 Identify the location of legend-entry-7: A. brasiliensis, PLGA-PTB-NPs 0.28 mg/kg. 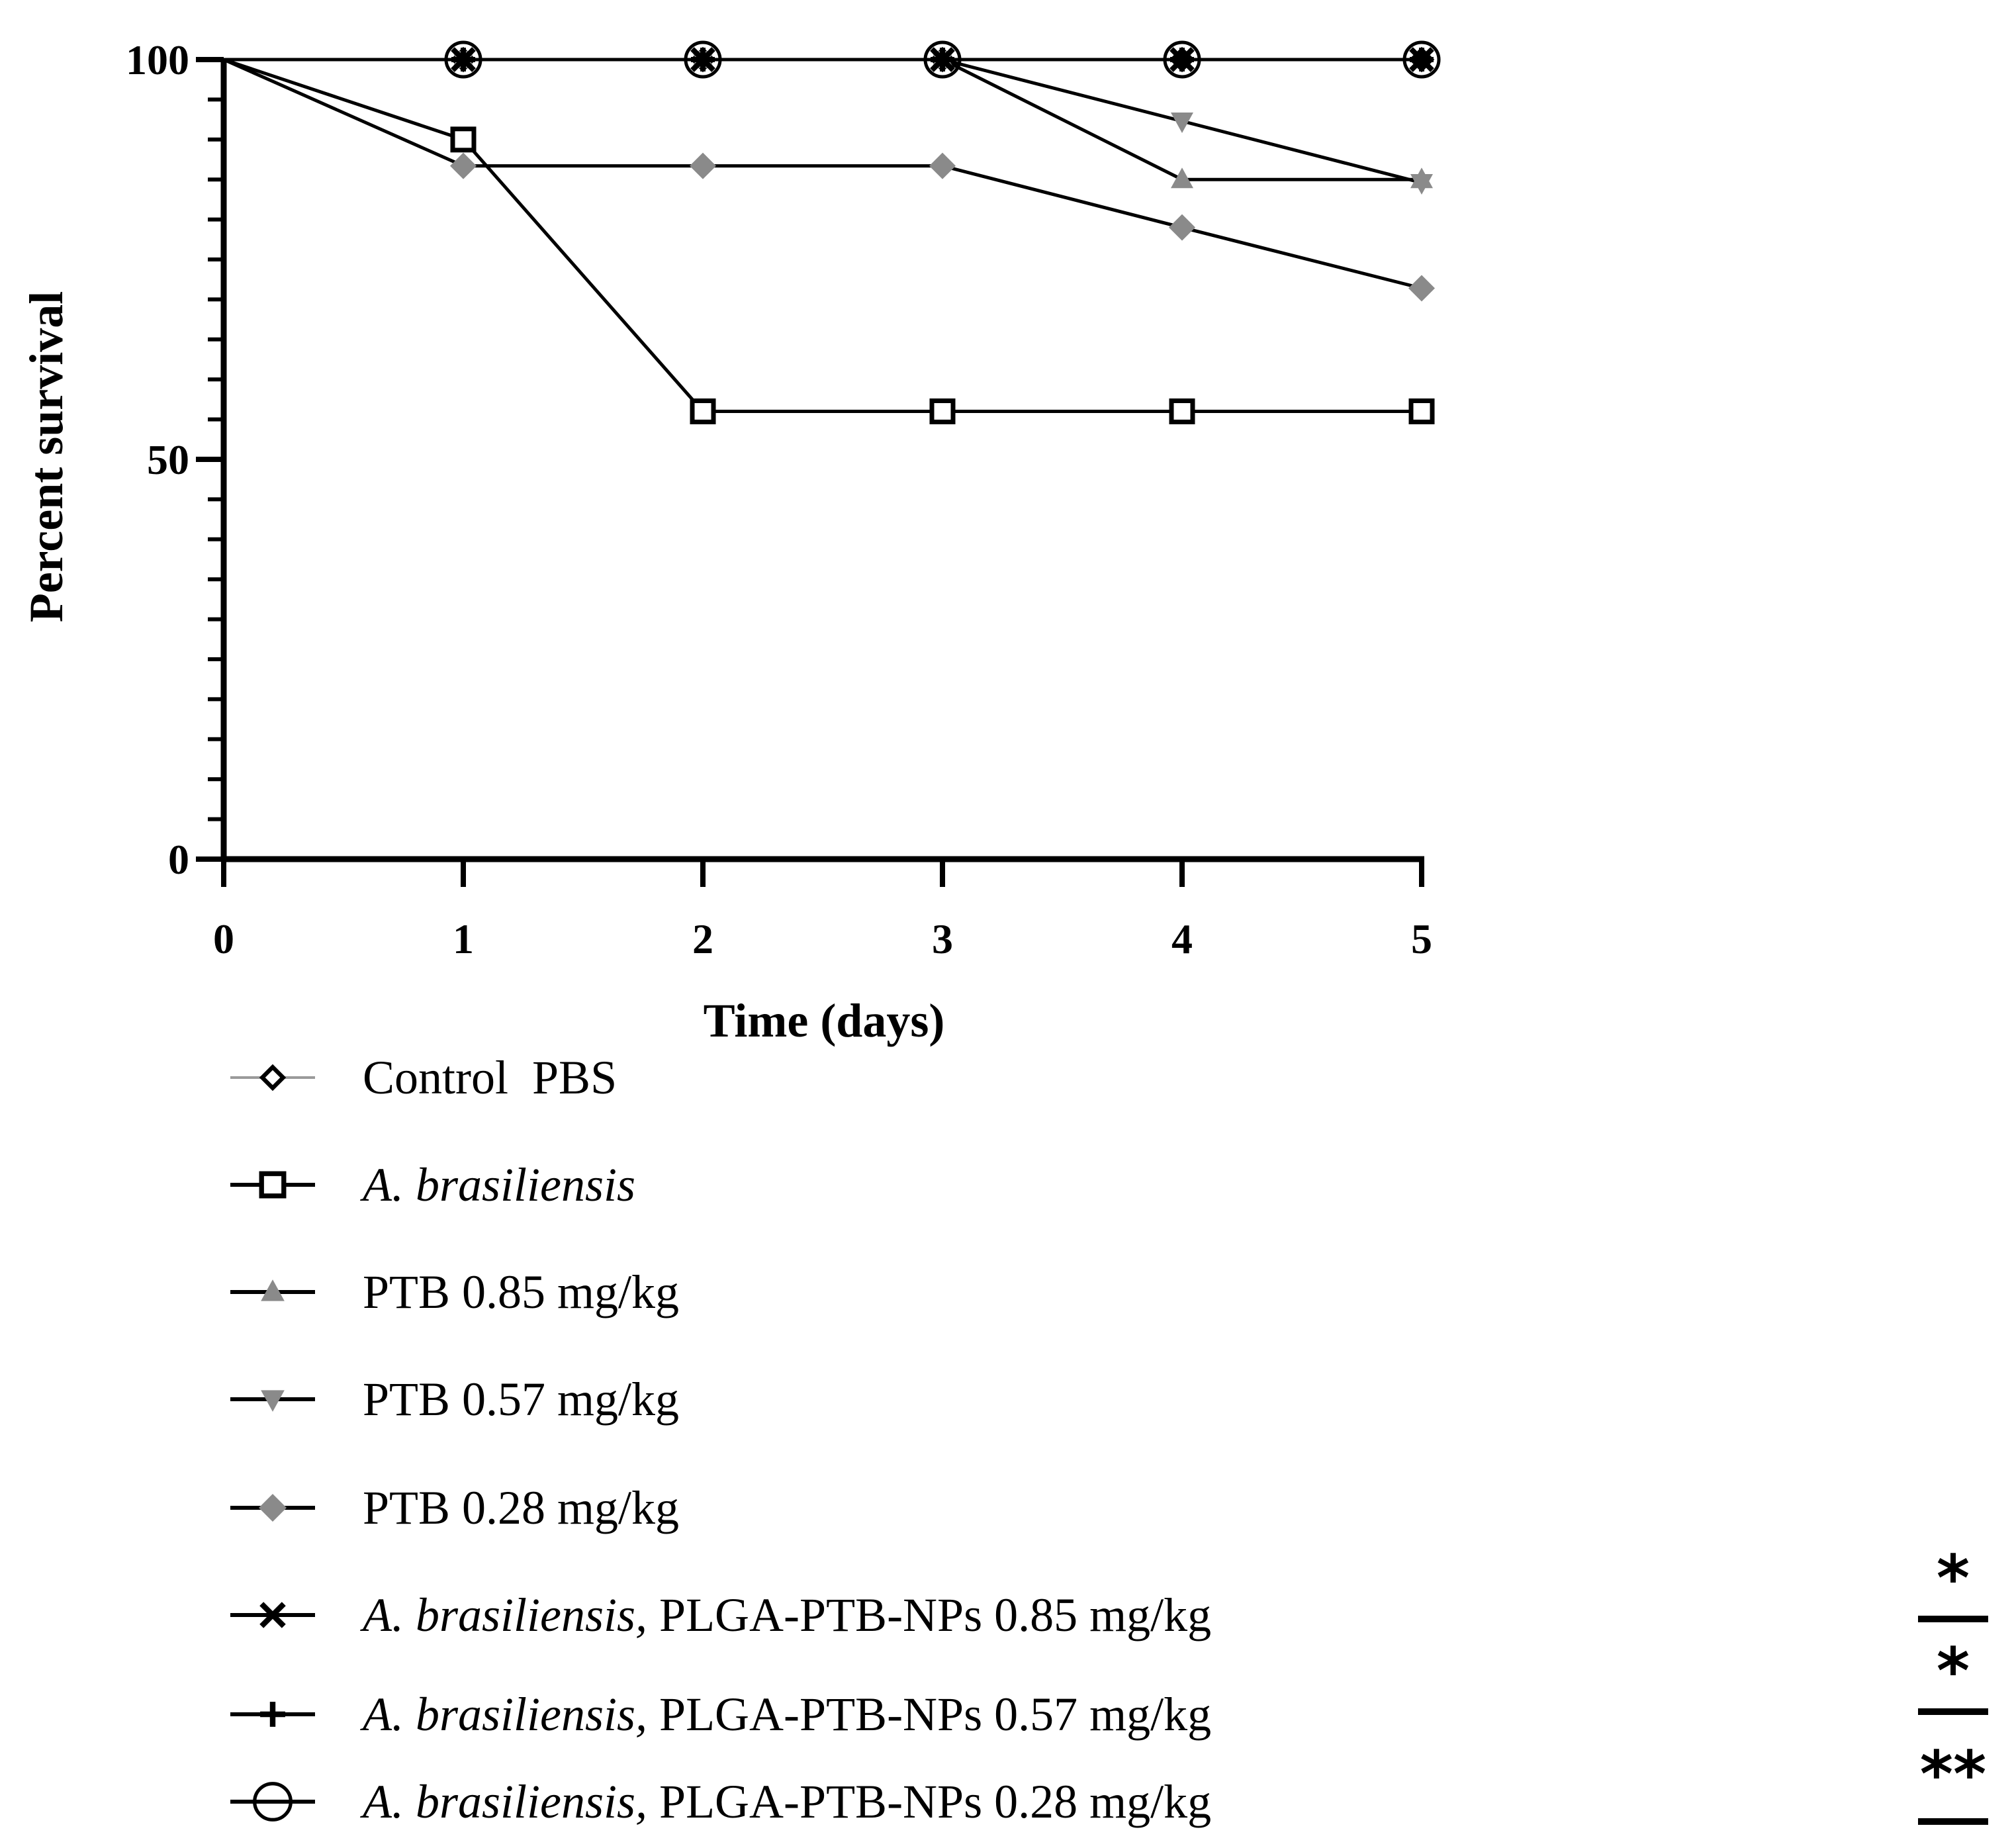
(720, 1801).